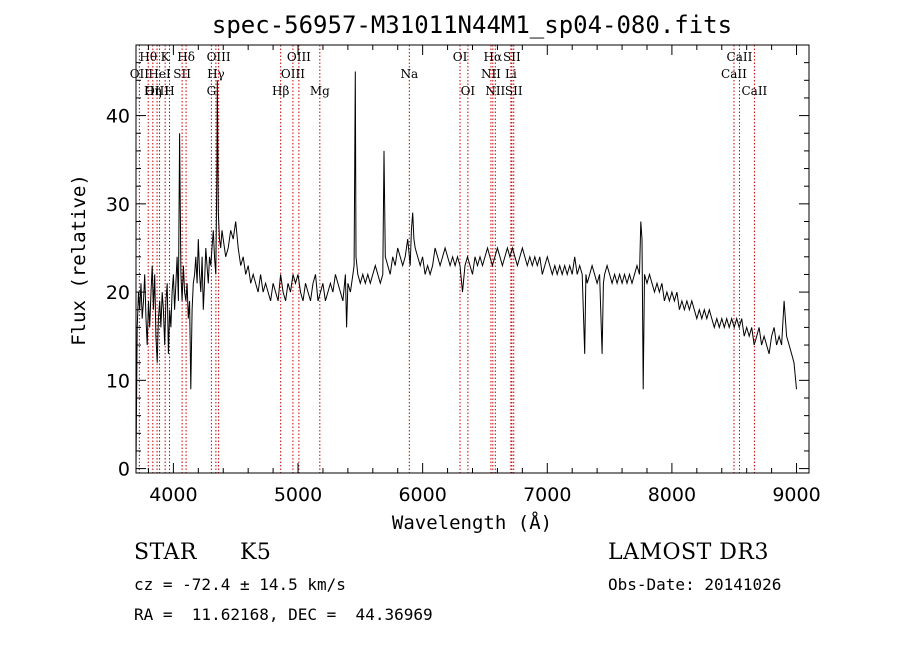  What do you see at coordinates (140, 74) in the screenshot?
I see `spectral-line-label: OII` at bounding box center [140, 74].